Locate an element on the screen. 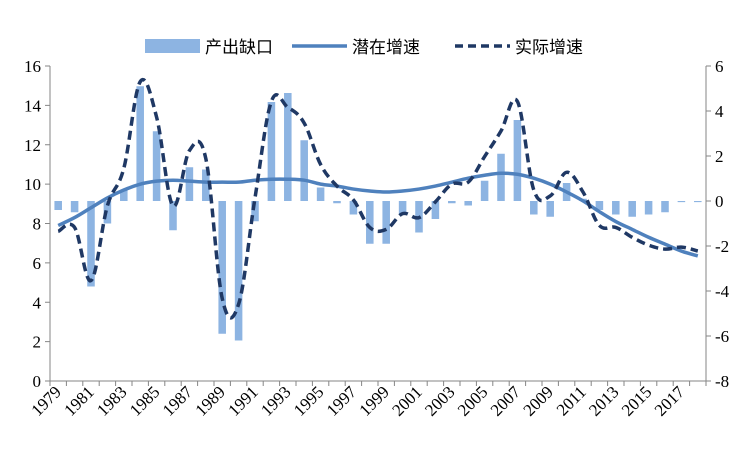 The image size is (751, 449). x-tick-label: 1985 is located at coordinates (144, 400).